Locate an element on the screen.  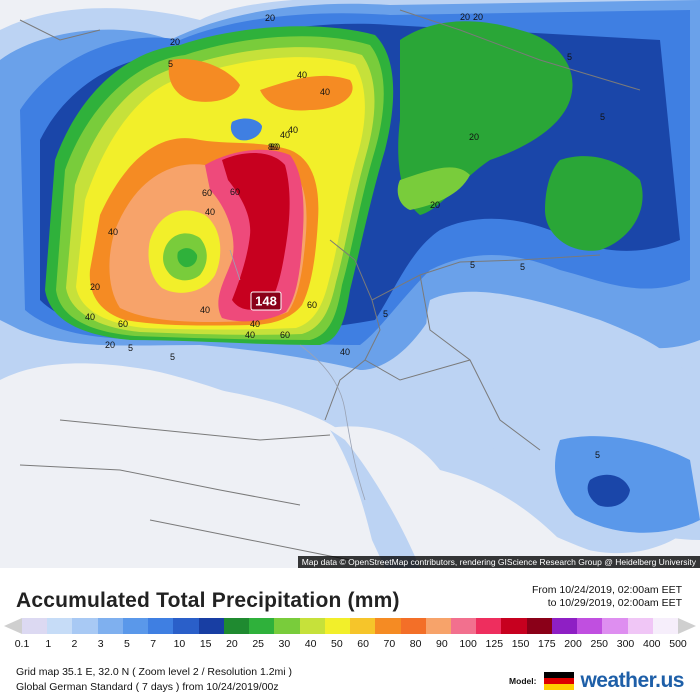
legend-title: Accumulated Total Precipitation (mm) is located at coordinates (208, 600).